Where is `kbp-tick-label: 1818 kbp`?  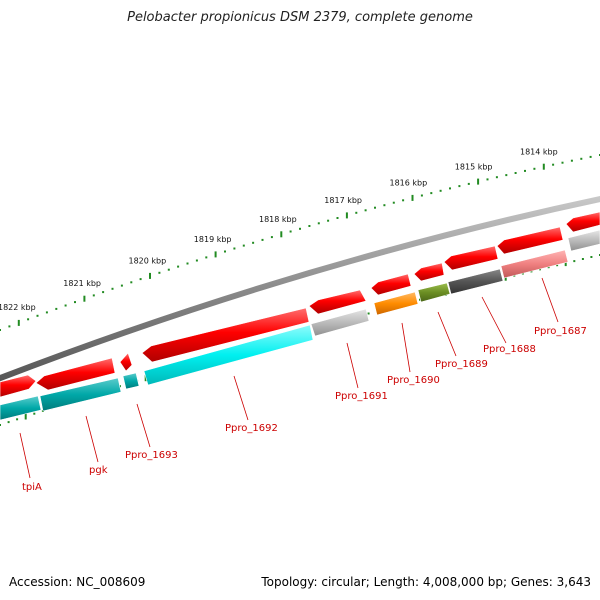
kbp-tick-label: 1818 kbp is located at coordinates (278, 219).